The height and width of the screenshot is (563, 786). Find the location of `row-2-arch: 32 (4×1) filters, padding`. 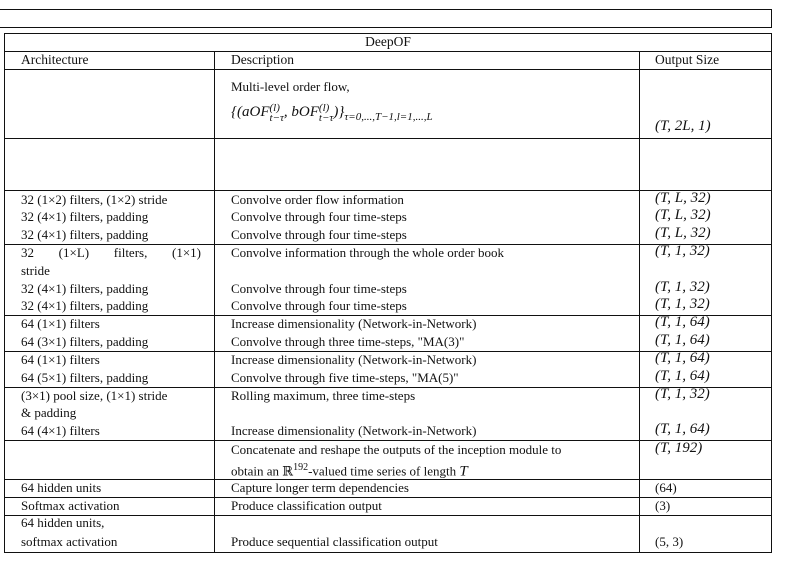

row-2-arch: 32 (4×1) filters, padding is located at coordinates (85, 216).